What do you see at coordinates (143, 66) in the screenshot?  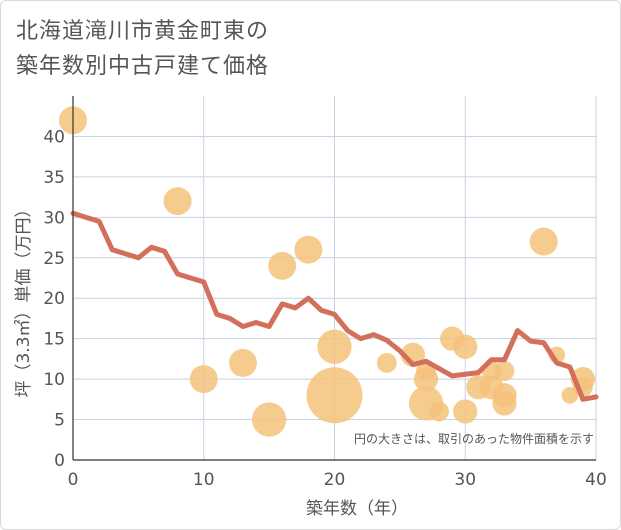 I see `chart-title-line-2: 築年数別中古戸建て価格` at bounding box center [143, 66].